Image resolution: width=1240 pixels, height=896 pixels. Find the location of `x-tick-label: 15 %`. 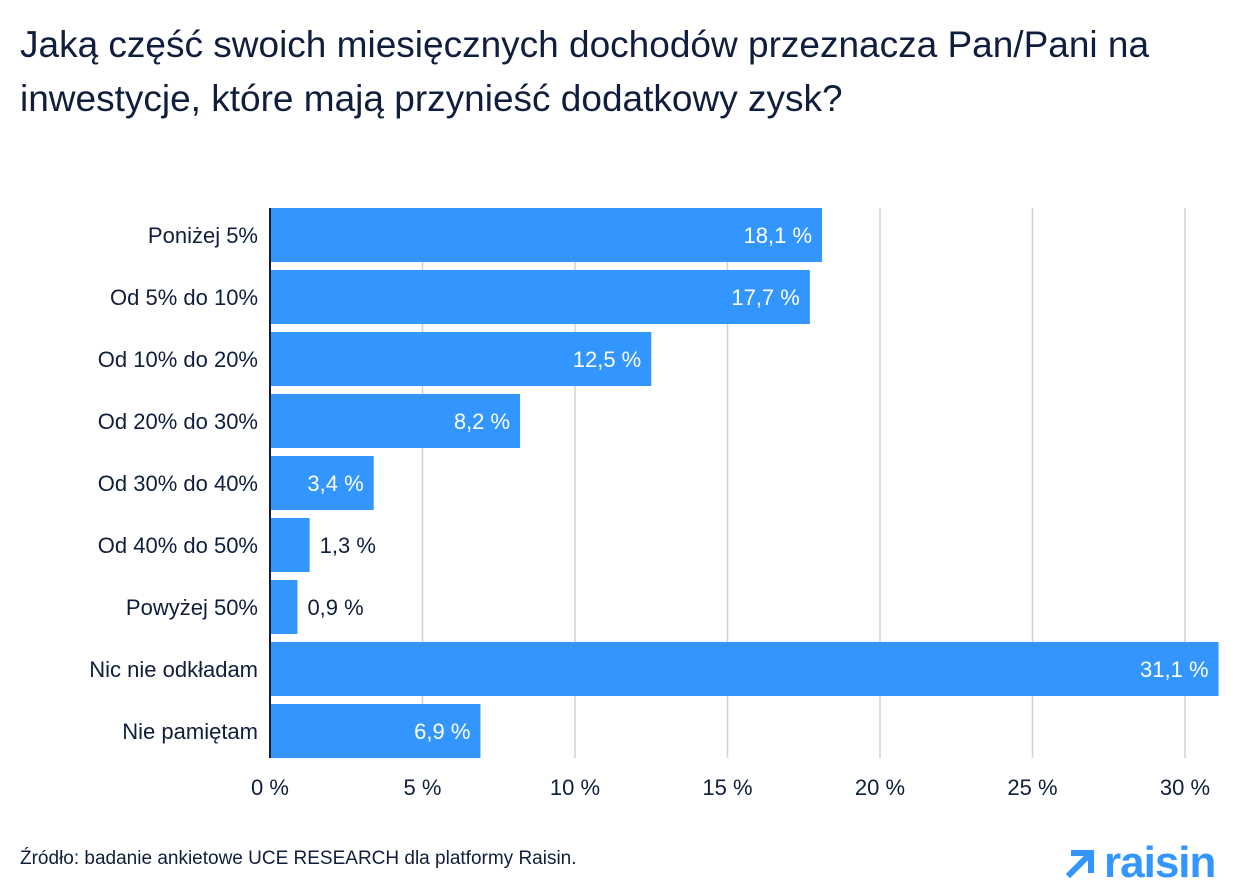

x-tick-label: 15 % is located at coordinates (727, 787).